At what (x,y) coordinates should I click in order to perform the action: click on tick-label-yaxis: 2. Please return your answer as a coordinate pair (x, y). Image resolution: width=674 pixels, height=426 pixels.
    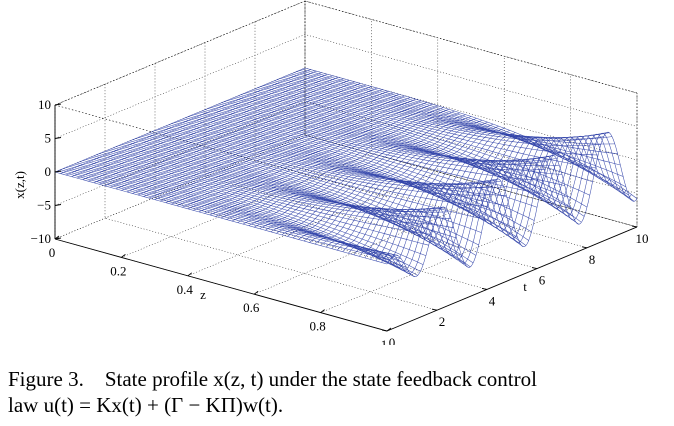
    Looking at the image, I should click on (442, 321).